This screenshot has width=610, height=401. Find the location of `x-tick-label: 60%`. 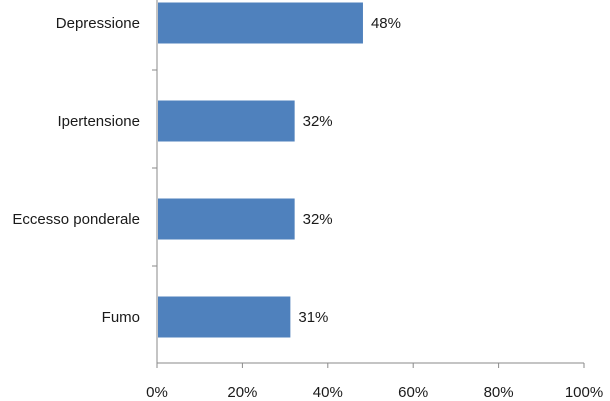

x-tick-label: 60% is located at coordinates (413, 392).